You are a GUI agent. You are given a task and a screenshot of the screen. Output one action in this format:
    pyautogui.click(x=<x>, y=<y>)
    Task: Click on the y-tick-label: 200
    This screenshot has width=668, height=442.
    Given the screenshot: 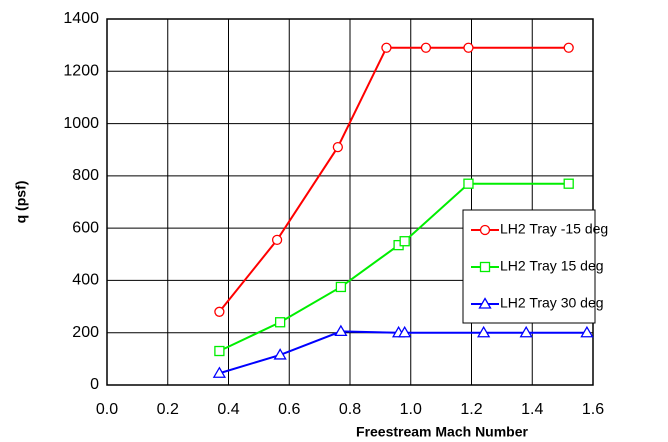 What is the action you would take?
    pyautogui.click(x=85, y=332)
    